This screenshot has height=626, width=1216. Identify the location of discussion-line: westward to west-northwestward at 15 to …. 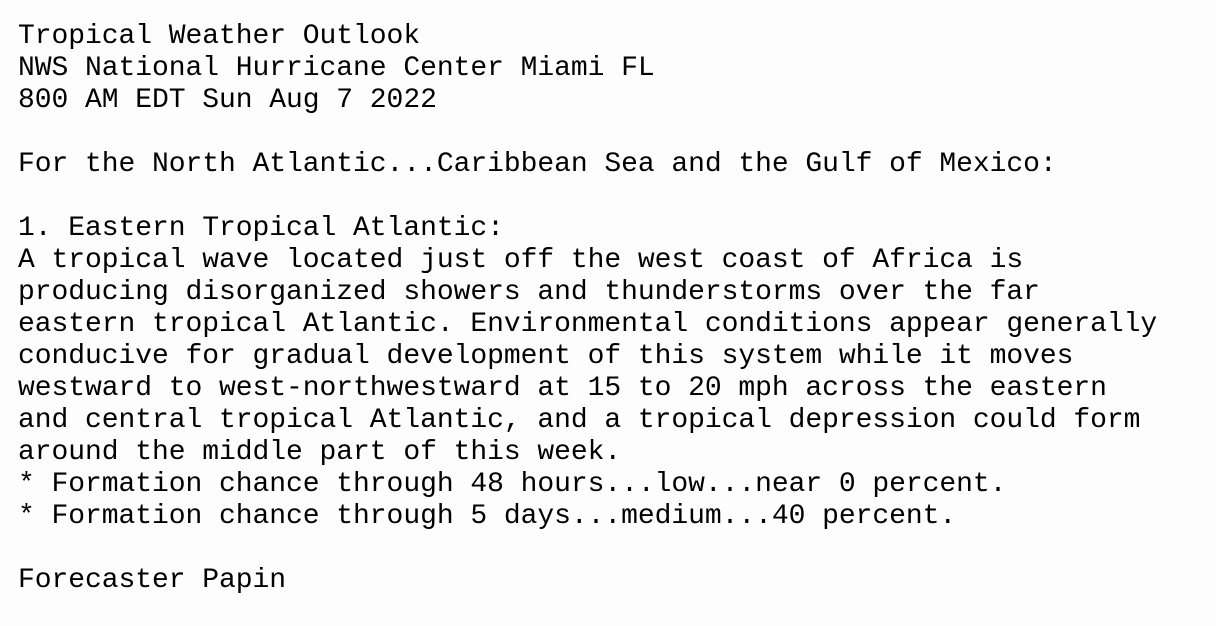
(562, 388).